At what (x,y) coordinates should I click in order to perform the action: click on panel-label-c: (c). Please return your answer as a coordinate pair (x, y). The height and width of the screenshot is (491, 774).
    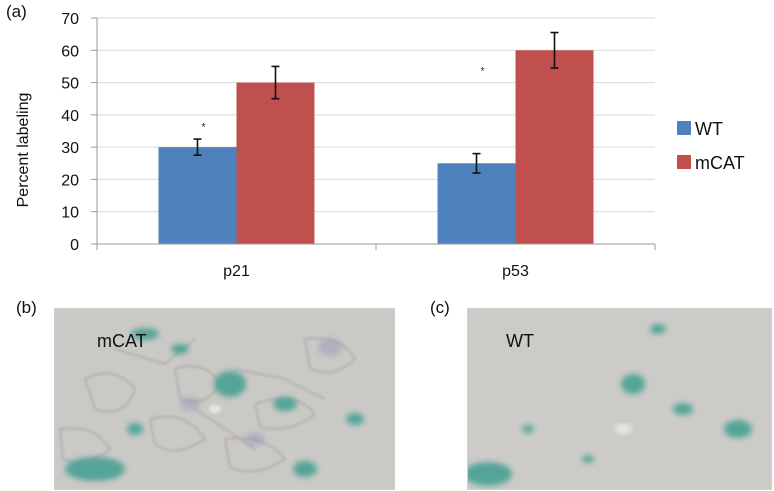
    Looking at the image, I should click on (440, 307).